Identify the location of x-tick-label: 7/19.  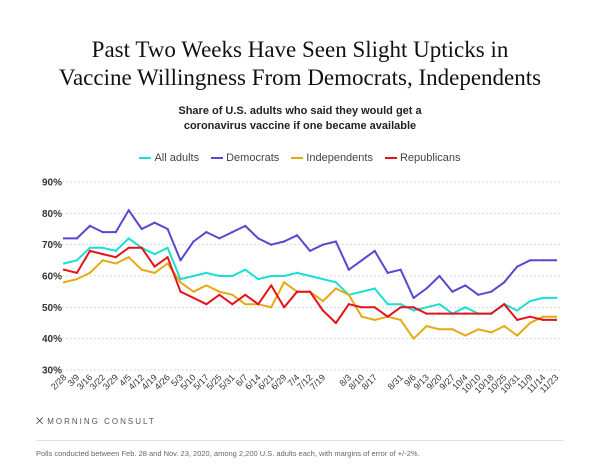
(317, 381).